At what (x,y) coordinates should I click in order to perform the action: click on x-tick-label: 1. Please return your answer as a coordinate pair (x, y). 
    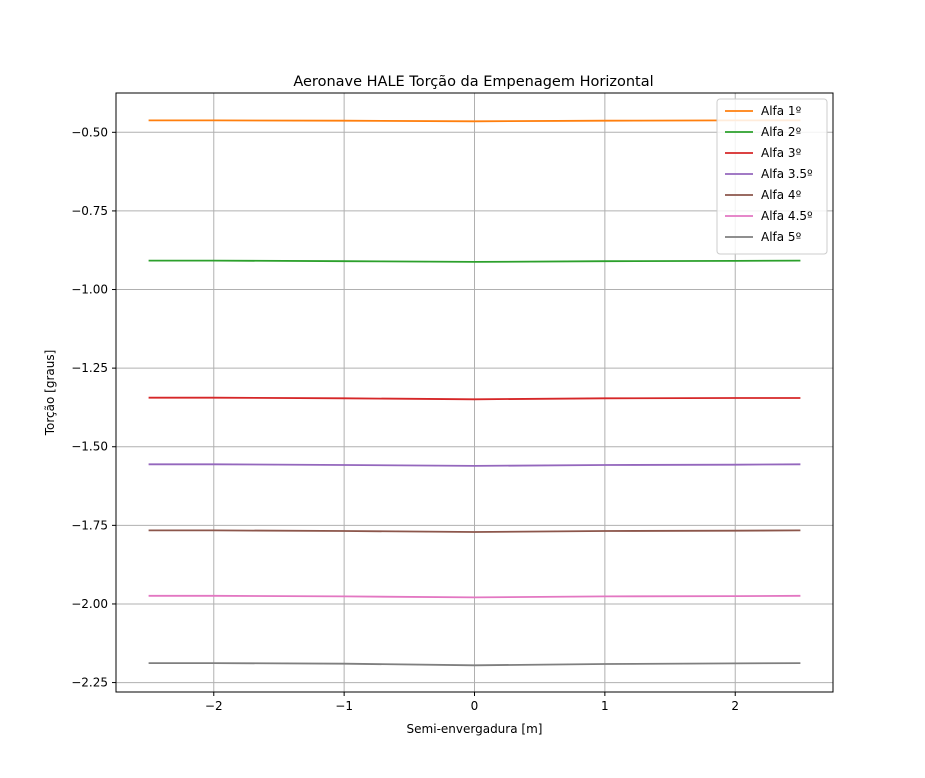
    Looking at the image, I should click on (605, 706).